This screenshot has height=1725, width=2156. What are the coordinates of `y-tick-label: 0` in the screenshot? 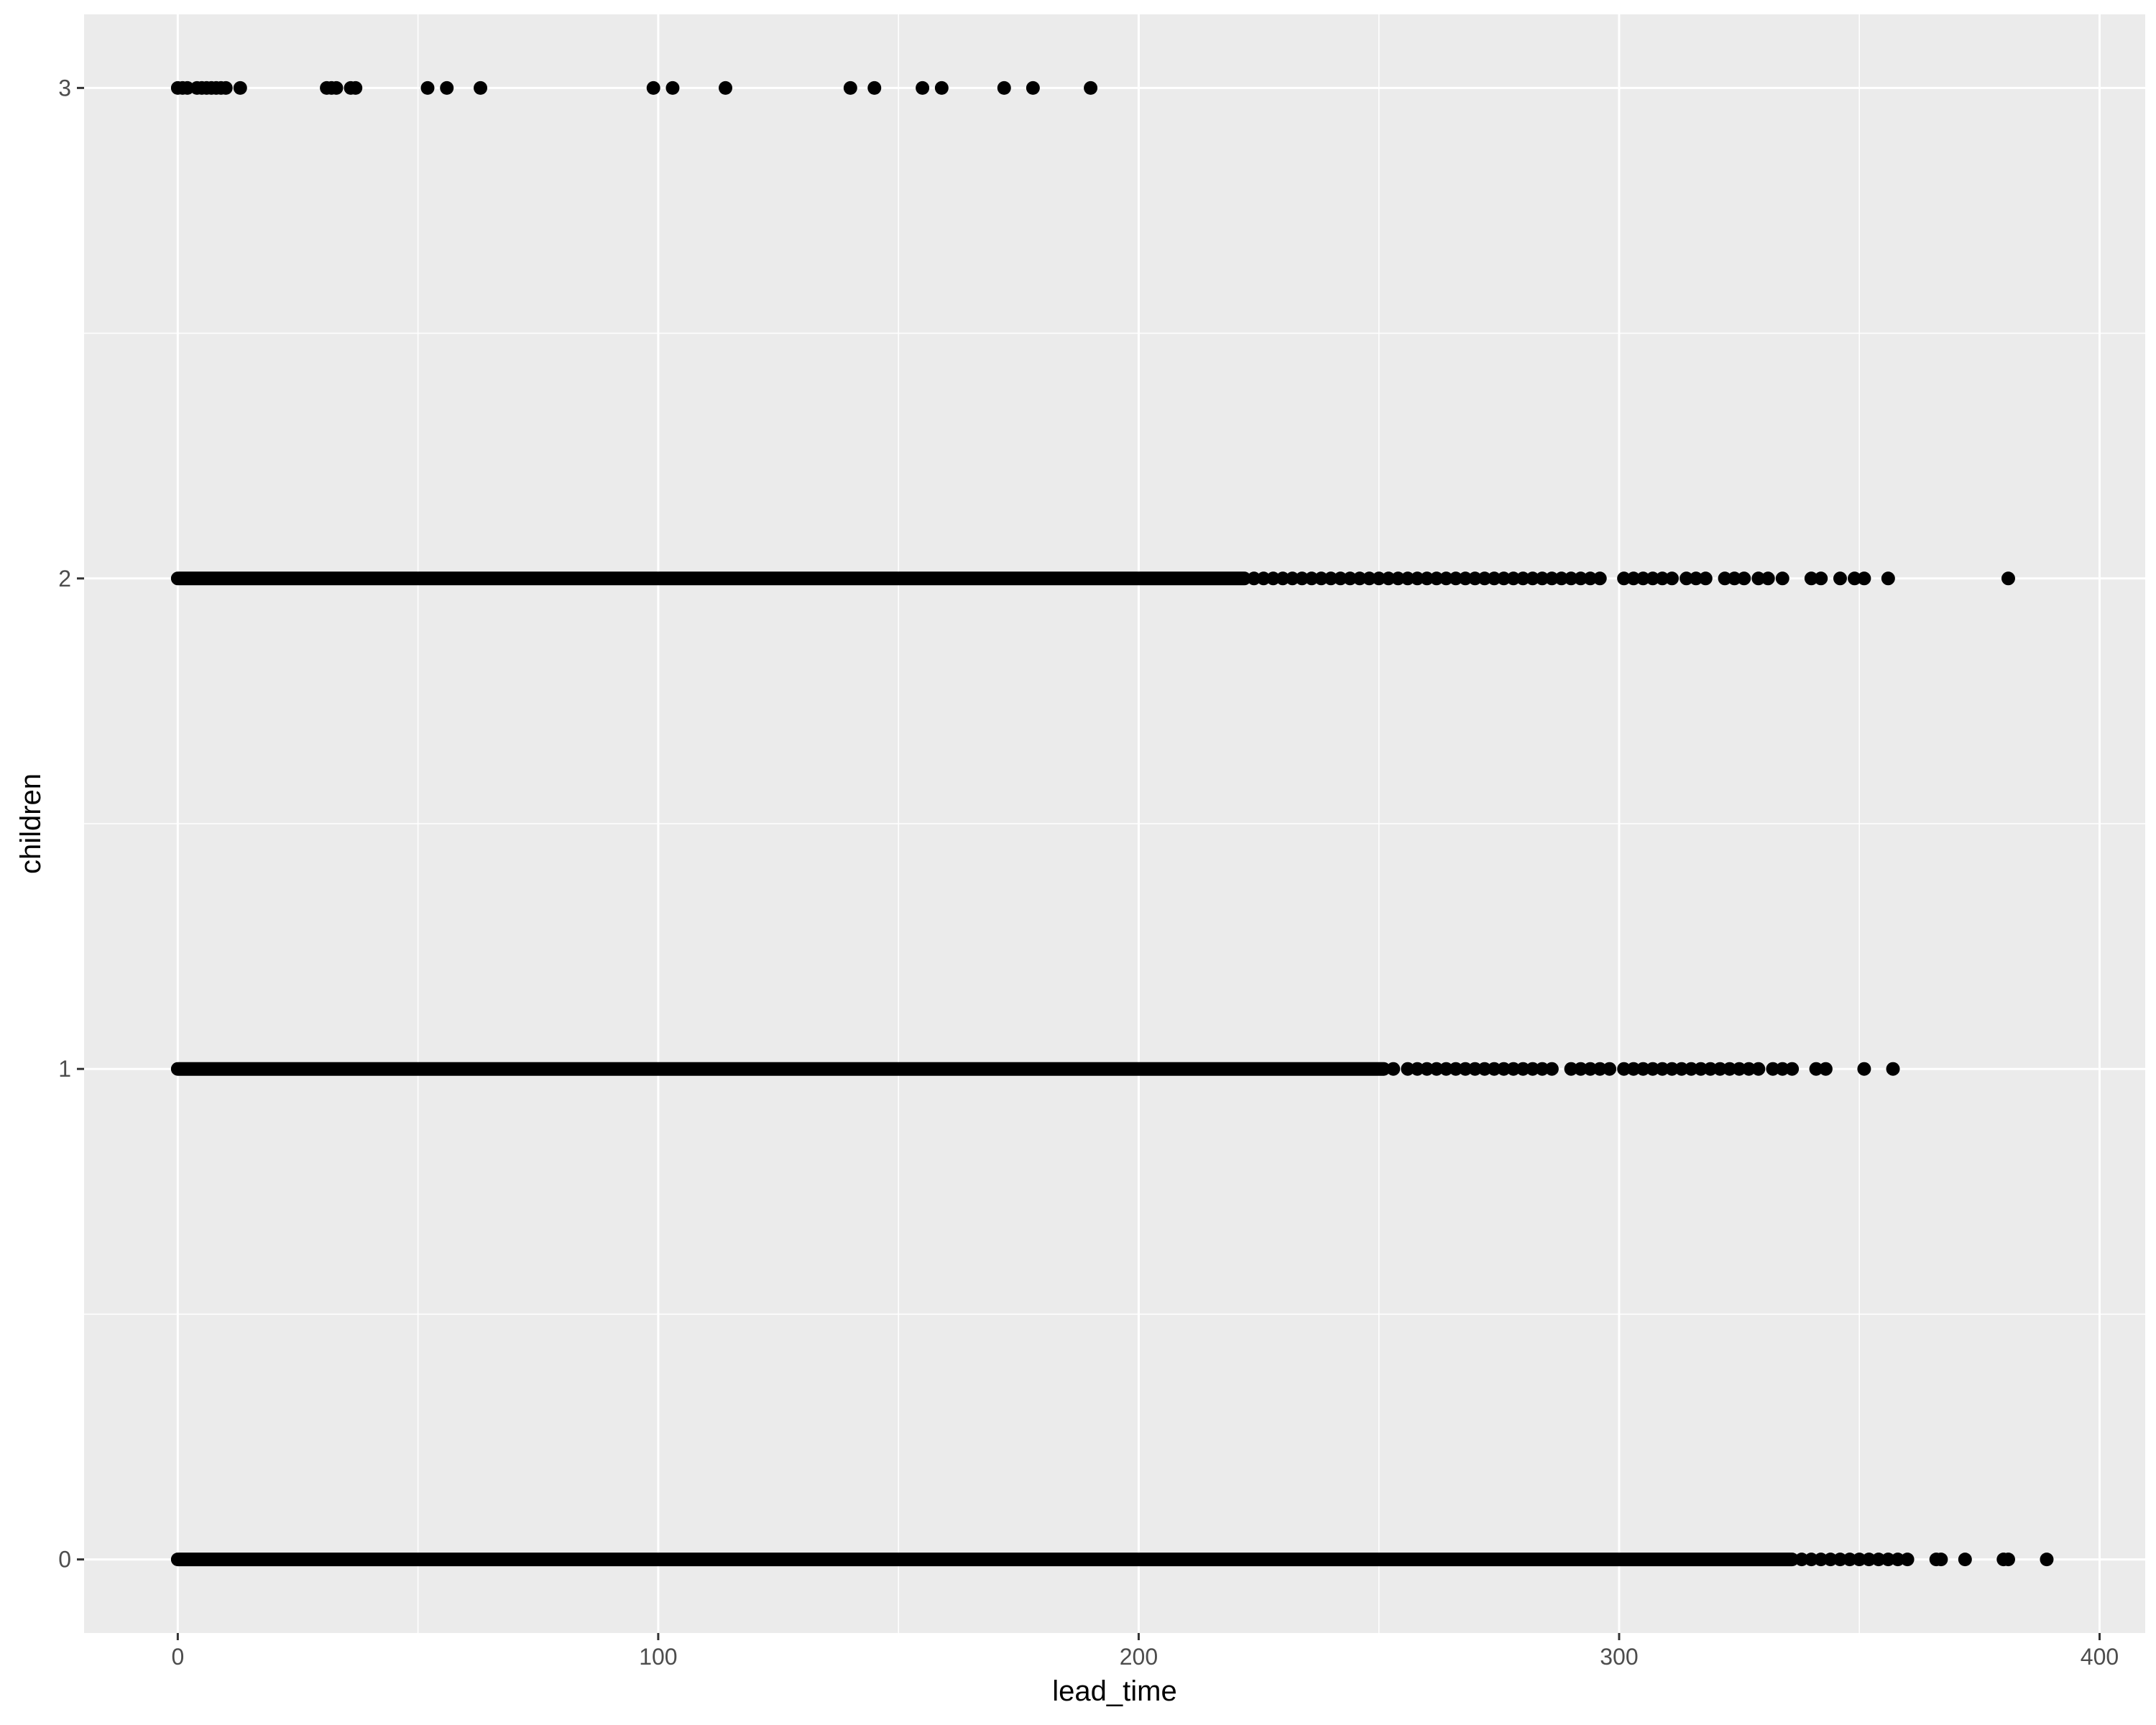 It's located at (64, 1560).